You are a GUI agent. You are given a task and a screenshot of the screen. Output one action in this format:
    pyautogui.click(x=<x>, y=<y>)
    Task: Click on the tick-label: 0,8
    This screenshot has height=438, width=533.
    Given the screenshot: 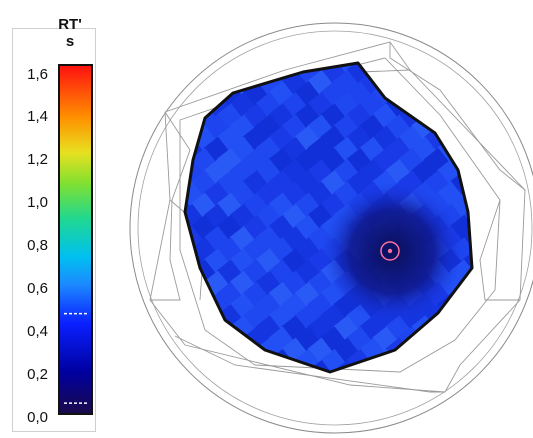 What is the action you would take?
    pyautogui.click(x=37, y=245)
    